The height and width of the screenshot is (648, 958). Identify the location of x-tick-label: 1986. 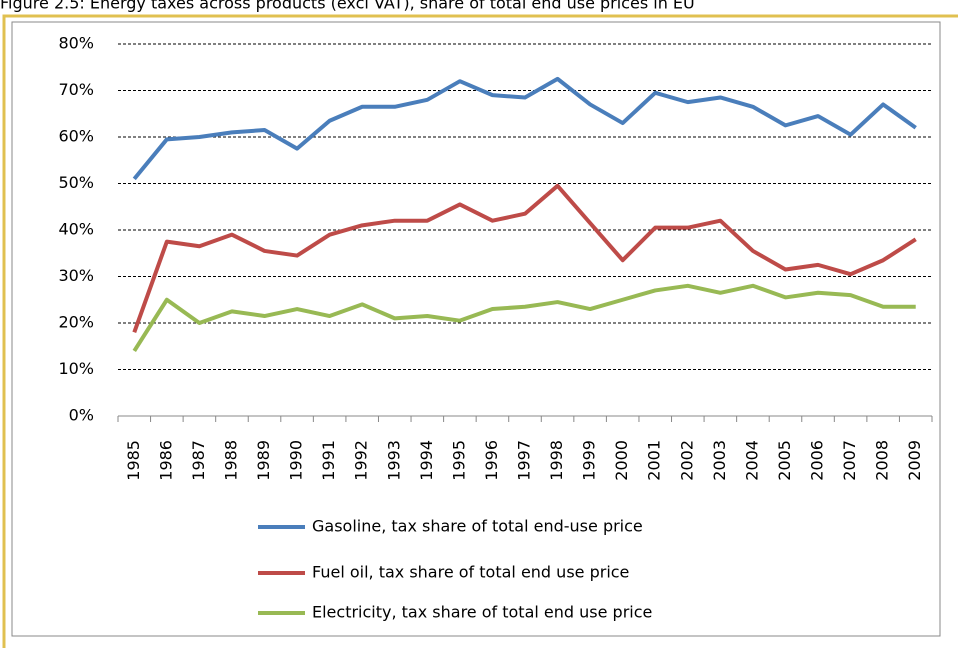
(165, 460).